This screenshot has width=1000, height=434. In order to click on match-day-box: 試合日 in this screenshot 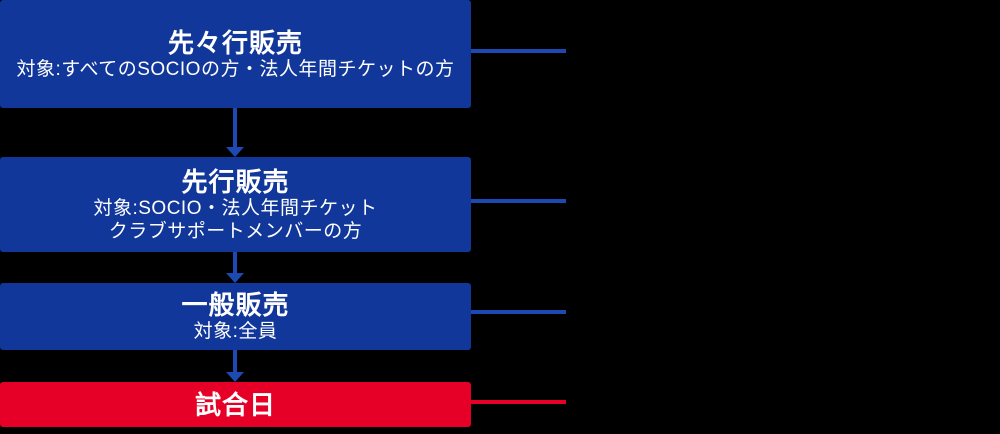, I will do `click(235, 404)`.